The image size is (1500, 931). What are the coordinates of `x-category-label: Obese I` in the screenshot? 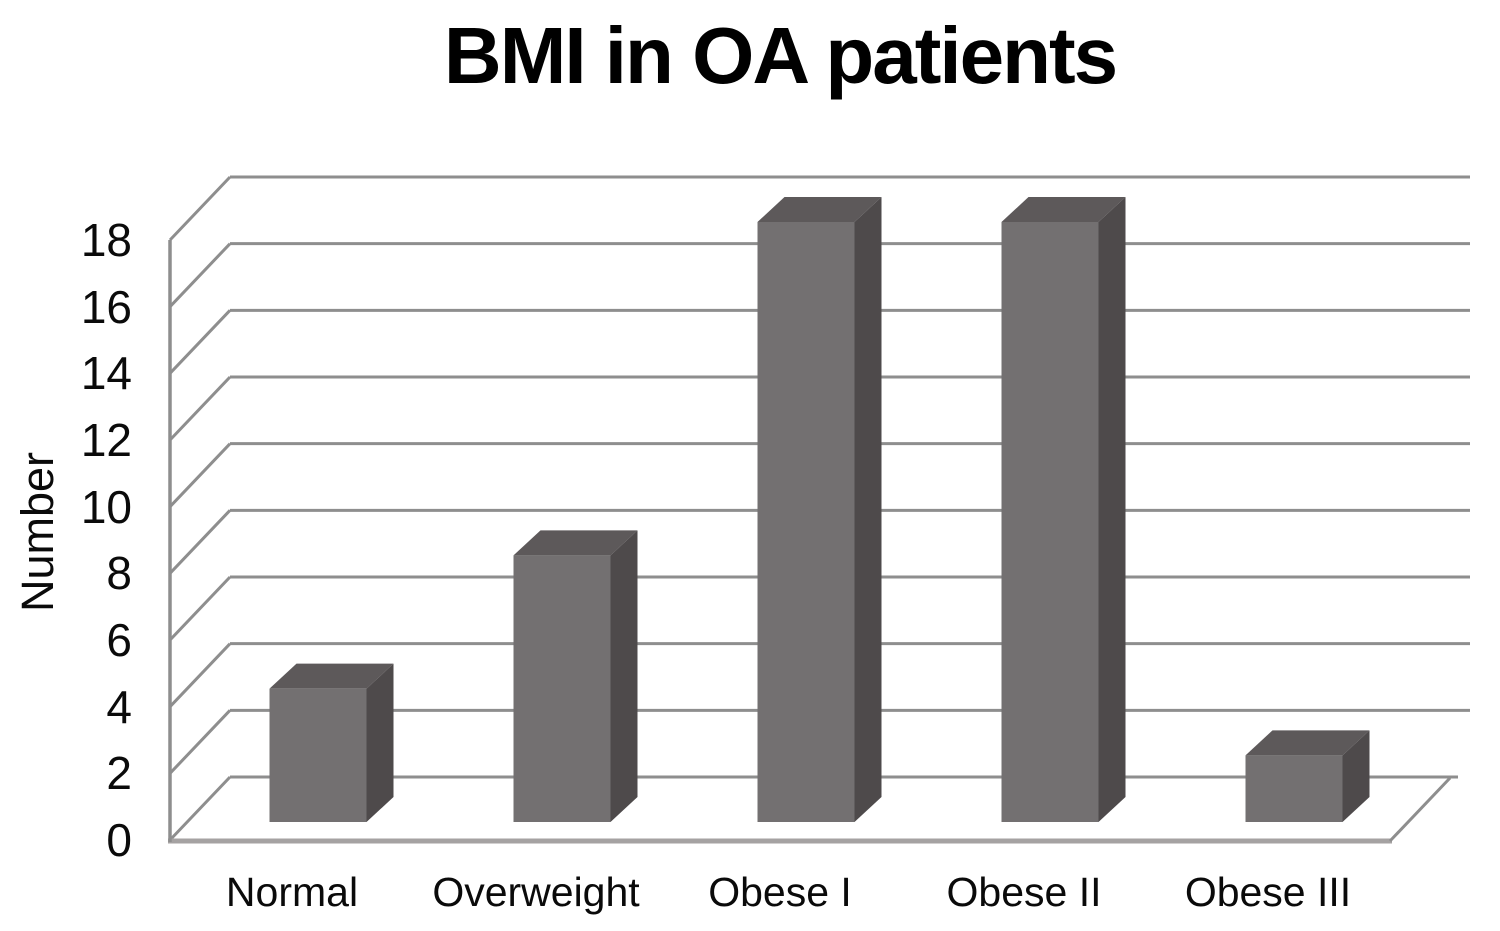 It's located at (780, 892).